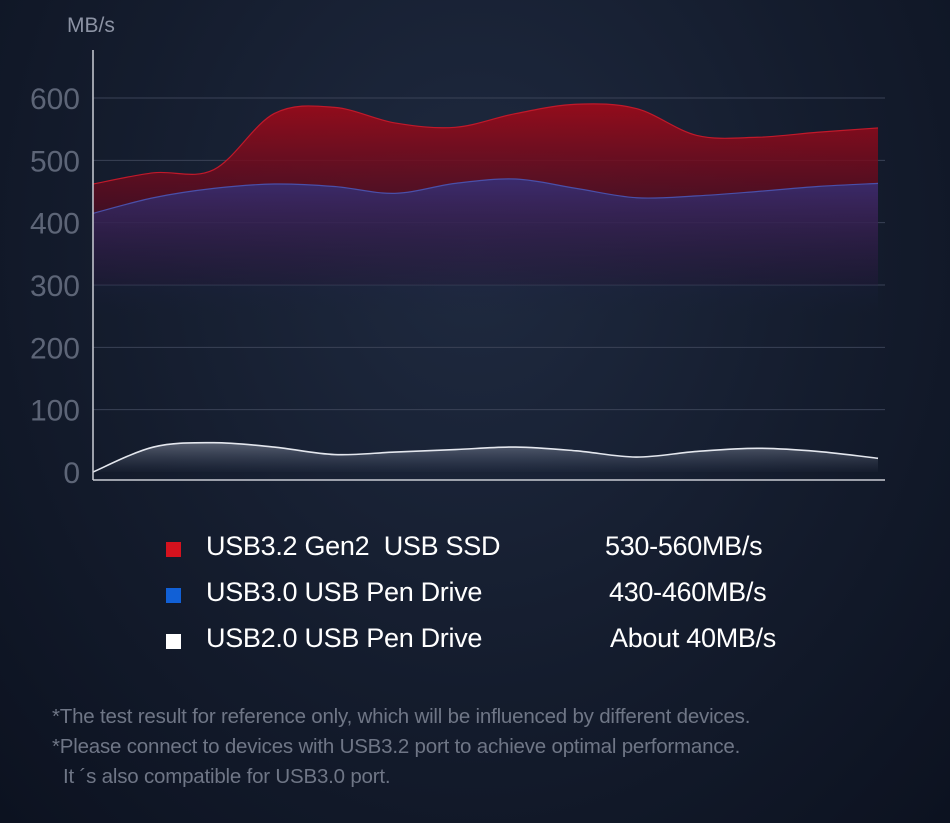  What do you see at coordinates (353, 546) in the screenshot?
I see `legend-label: USB3.2 Gen2 USB SSD` at bounding box center [353, 546].